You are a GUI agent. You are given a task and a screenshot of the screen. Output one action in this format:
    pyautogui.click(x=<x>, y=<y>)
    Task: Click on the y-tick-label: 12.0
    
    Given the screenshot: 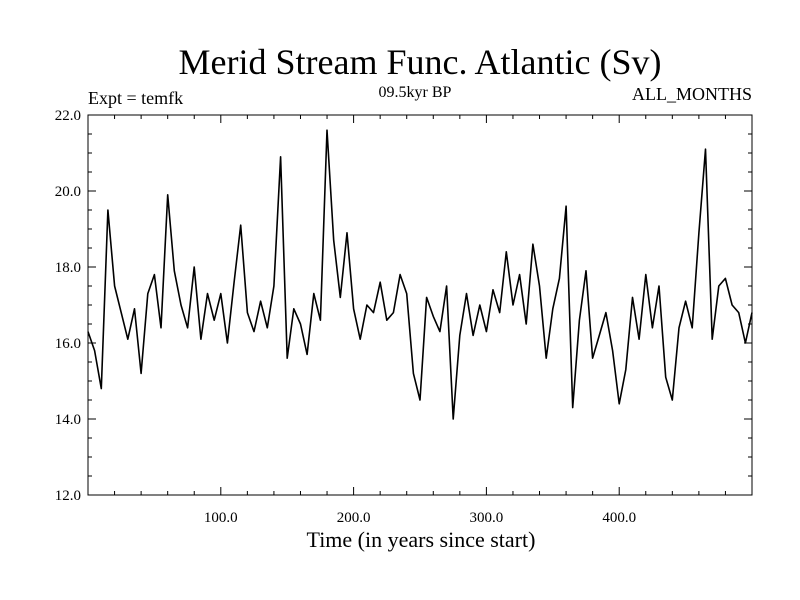 What is the action you would take?
    pyautogui.click(x=68, y=496)
    